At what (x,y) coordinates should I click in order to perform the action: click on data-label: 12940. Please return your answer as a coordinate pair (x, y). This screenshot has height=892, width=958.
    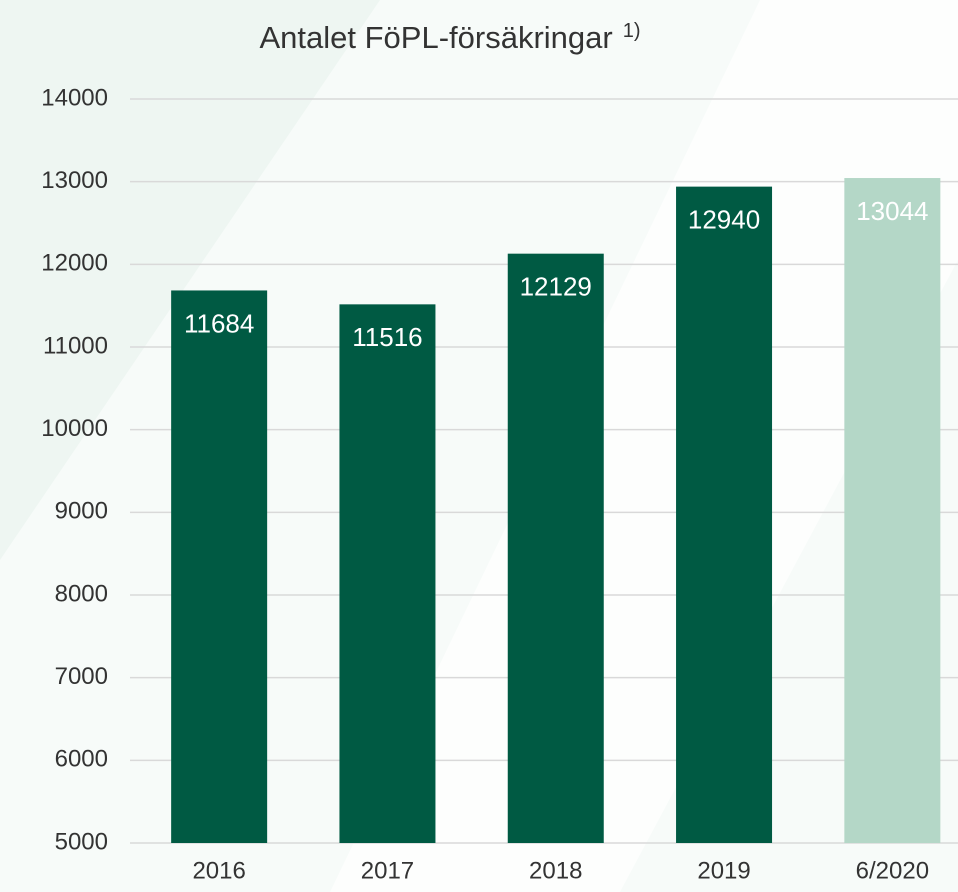
    Looking at the image, I should click on (724, 220).